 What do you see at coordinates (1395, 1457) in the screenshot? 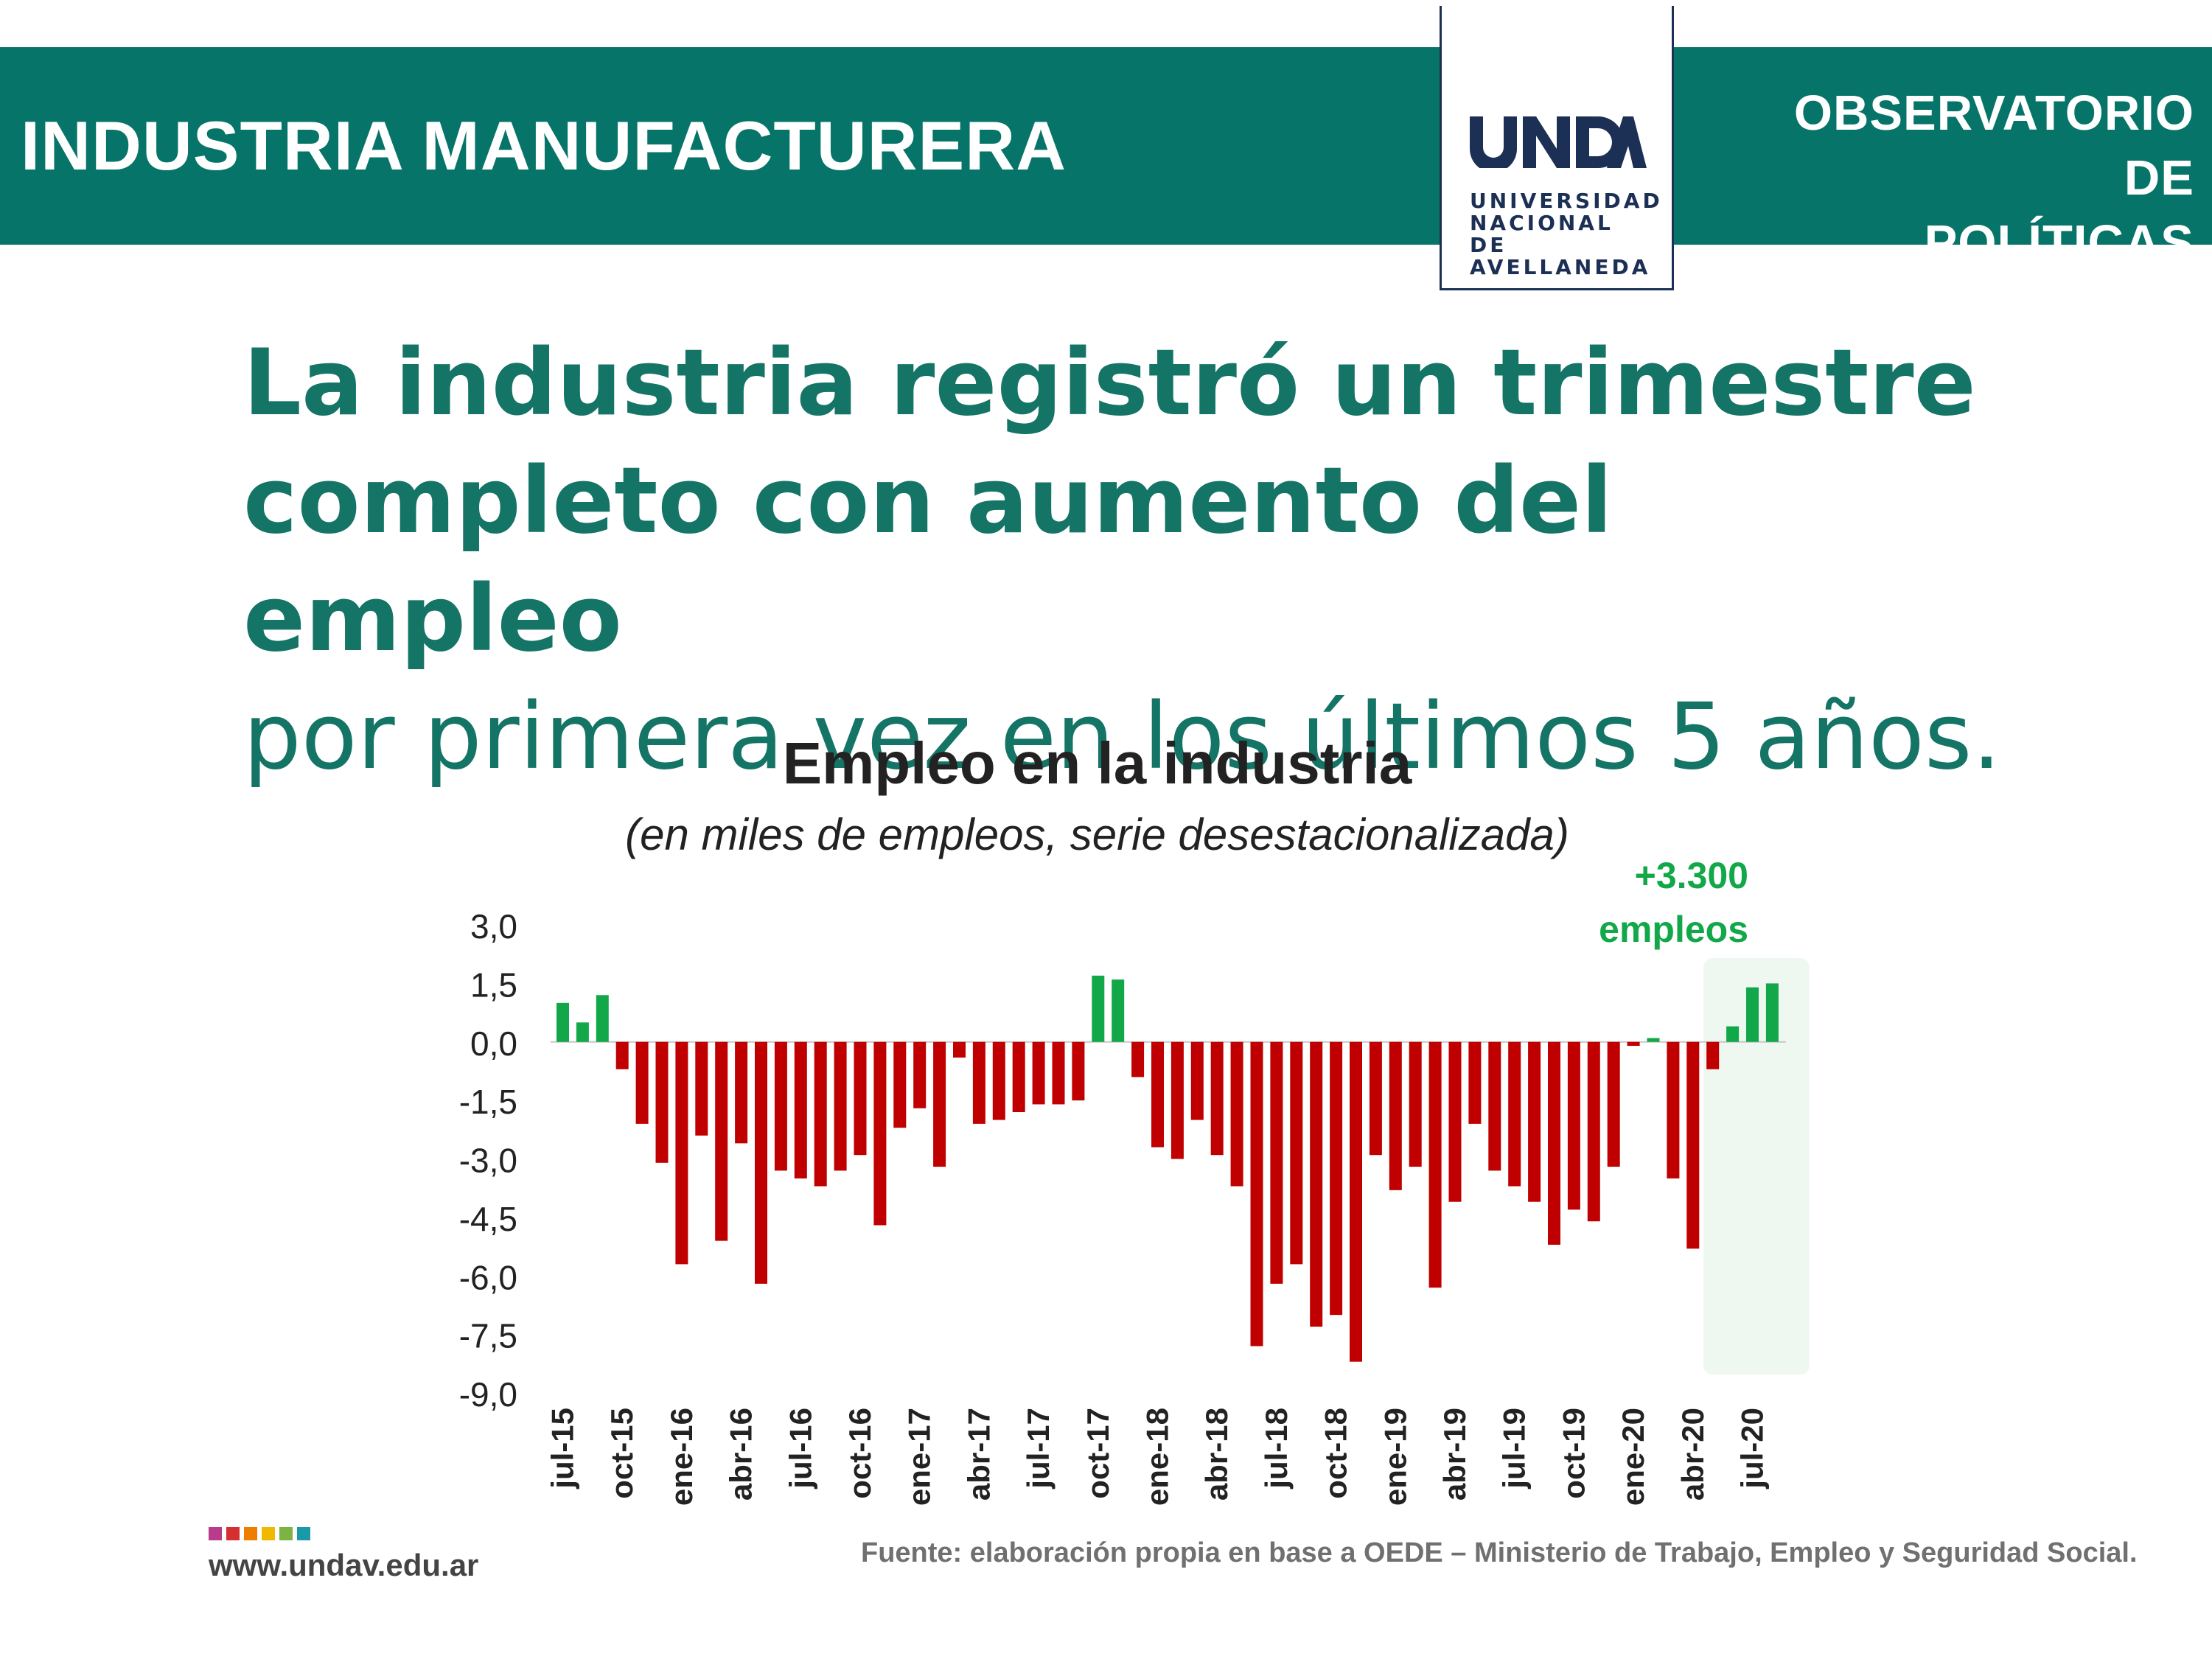
I see `x-tick-label: ene-19` at bounding box center [1395, 1457].